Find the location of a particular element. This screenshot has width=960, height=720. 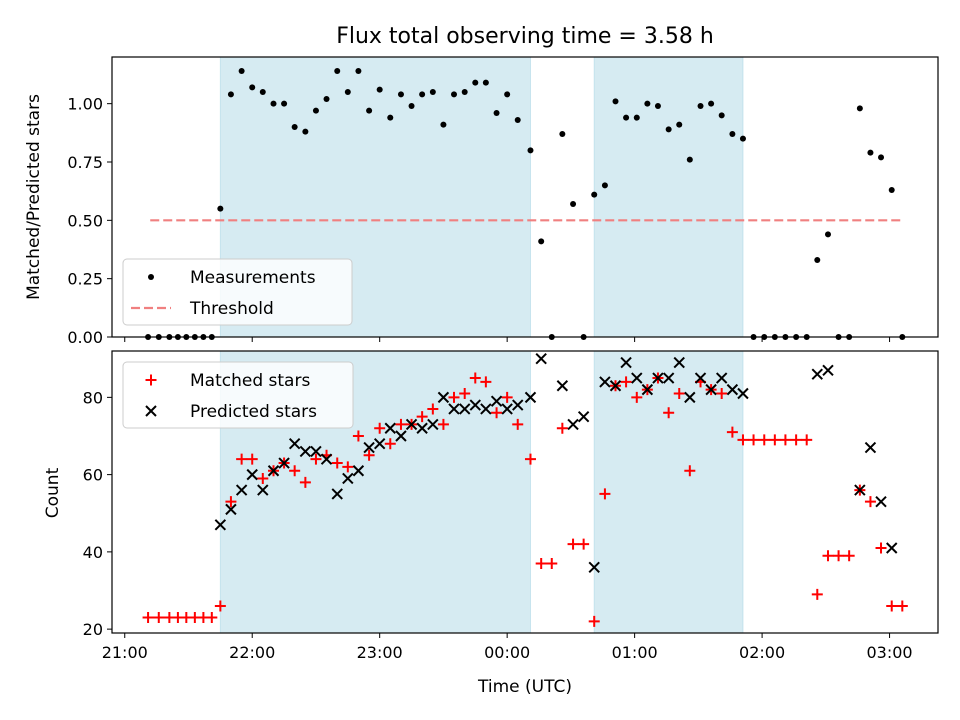

top-legend-marker-dot is located at coordinates (151, 277).